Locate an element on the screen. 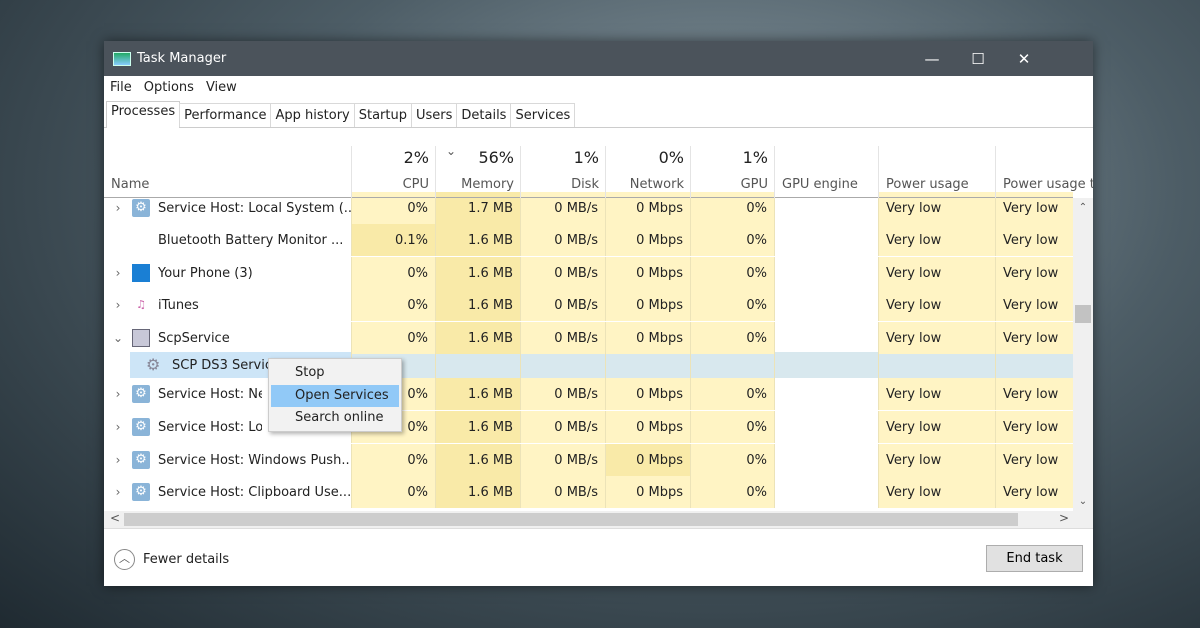  column-header-gpu_engine: GPU engine is located at coordinates (826, 172).